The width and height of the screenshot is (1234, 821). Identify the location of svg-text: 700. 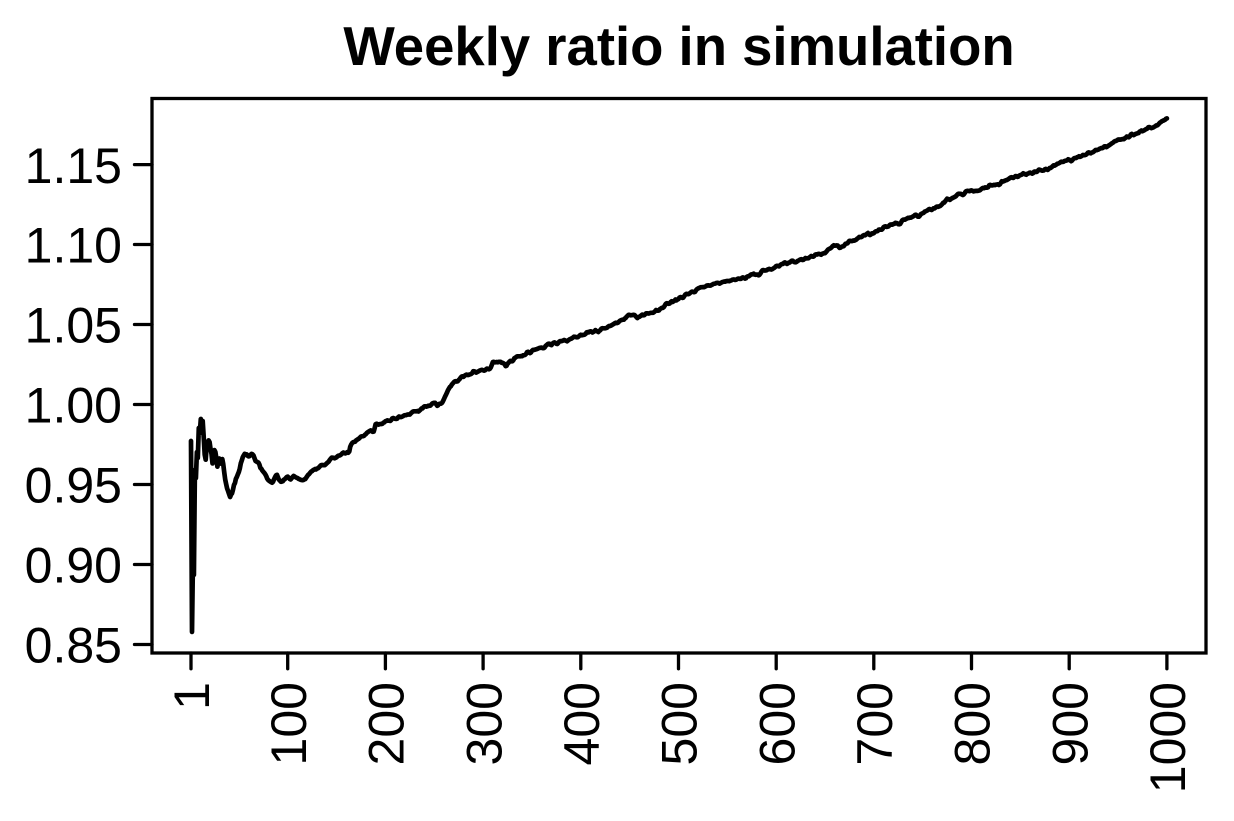
(875, 723).